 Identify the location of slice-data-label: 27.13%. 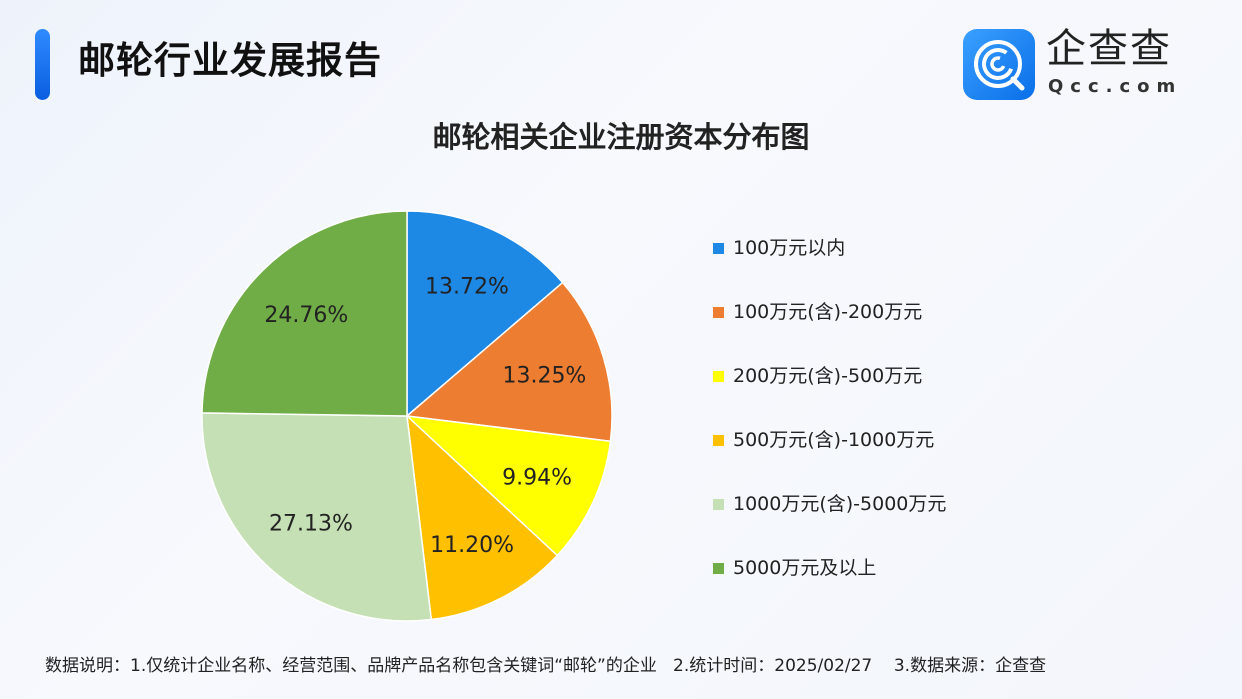
(311, 524).